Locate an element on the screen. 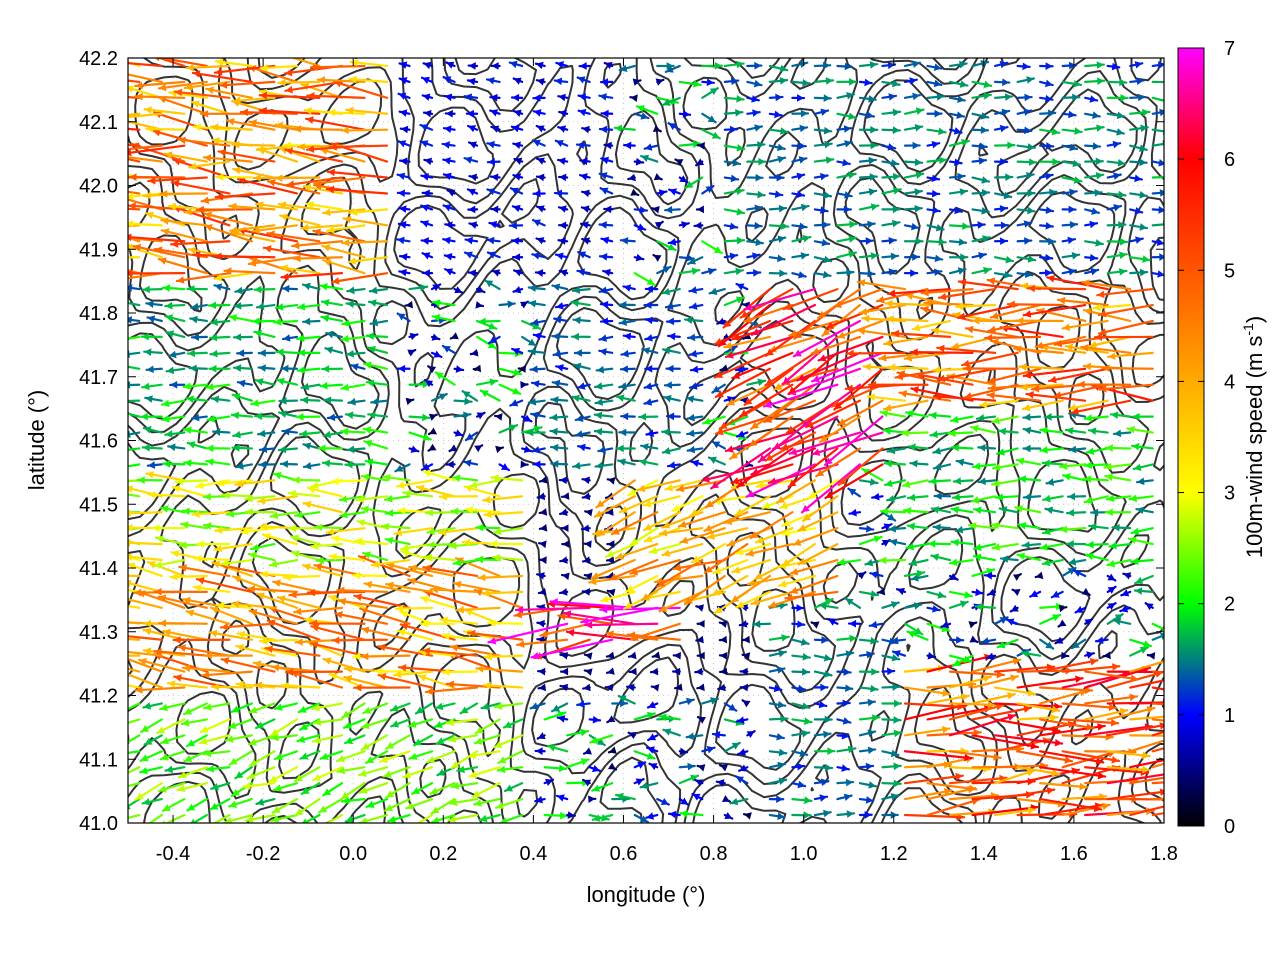 This screenshot has width=1280, height=965. colorbar-tick-label: 3 is located at coordinates (1229, 494).